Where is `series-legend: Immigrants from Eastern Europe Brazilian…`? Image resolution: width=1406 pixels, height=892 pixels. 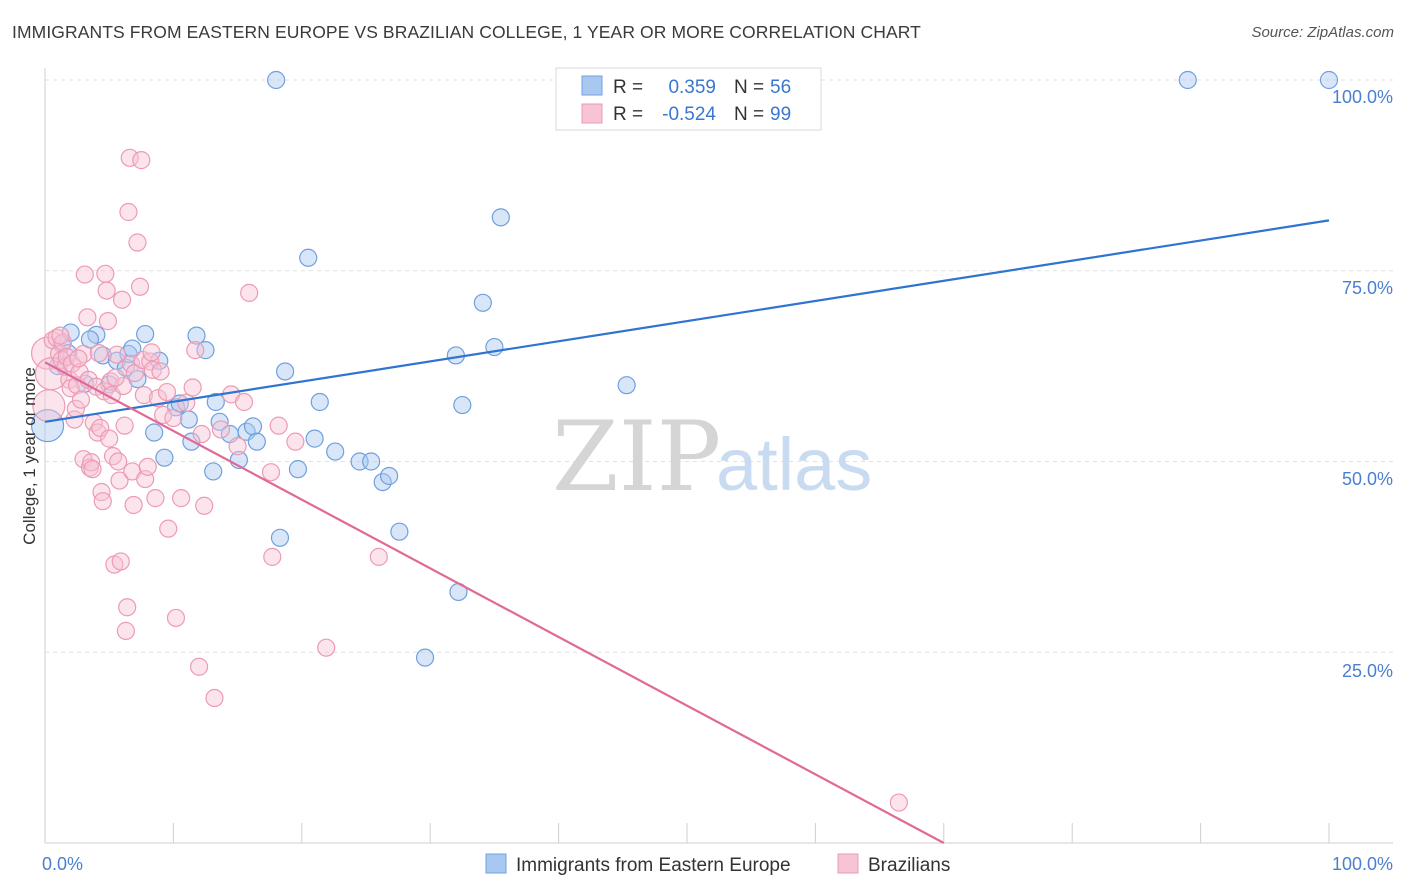 series-legend: Immigrants from Eastern Europe Brazilian… is located at coordinates (717, 864).